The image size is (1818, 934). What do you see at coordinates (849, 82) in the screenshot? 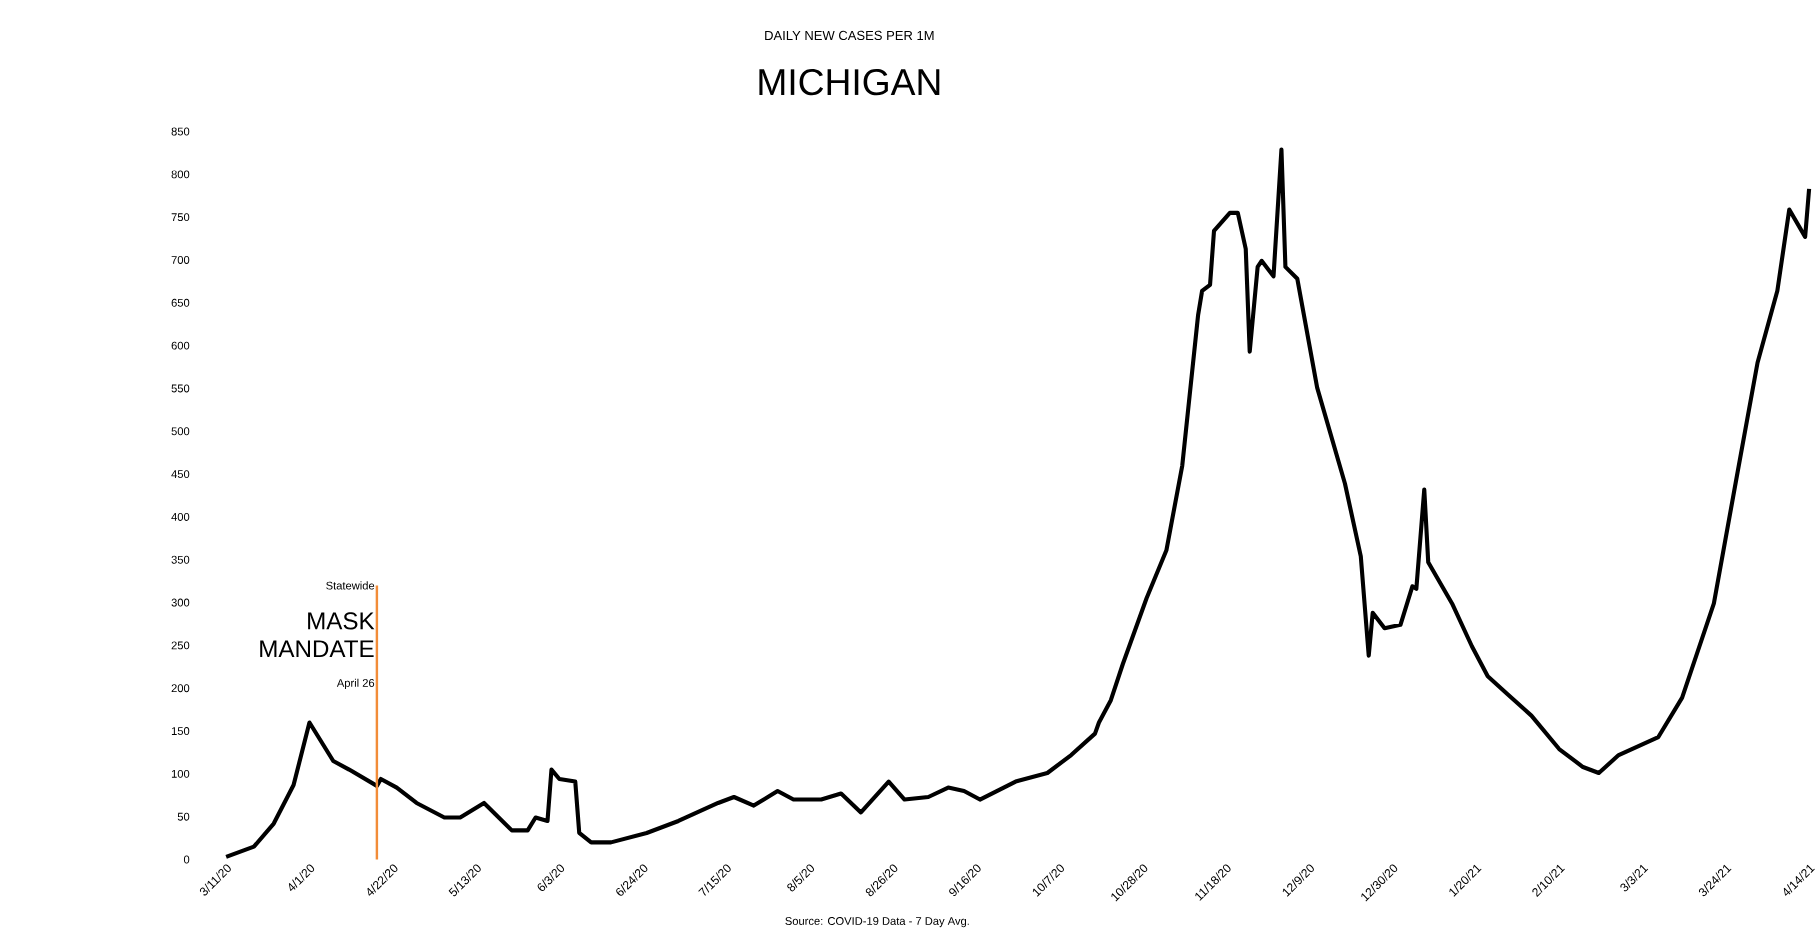
I see `chart-title: MICHIGAN` at bounding box center [849, 82].